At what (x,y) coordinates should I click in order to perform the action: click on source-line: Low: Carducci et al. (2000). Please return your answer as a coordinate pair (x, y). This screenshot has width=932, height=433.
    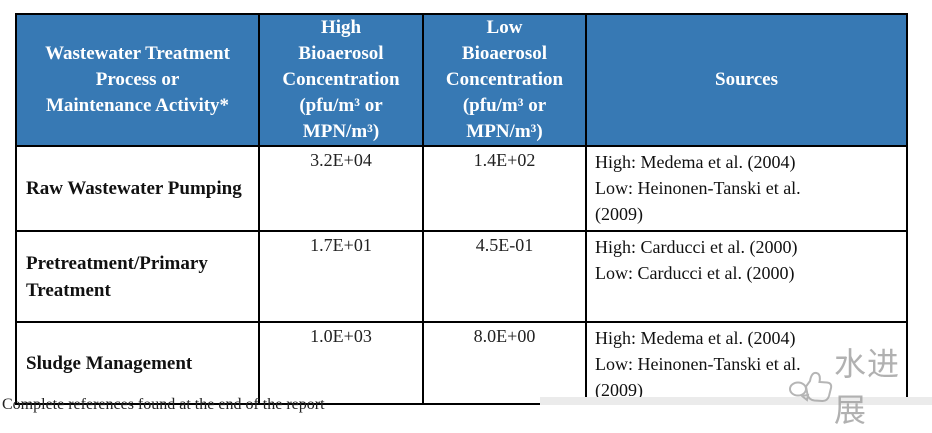
    Looking at the image, I should click on (695, 273).